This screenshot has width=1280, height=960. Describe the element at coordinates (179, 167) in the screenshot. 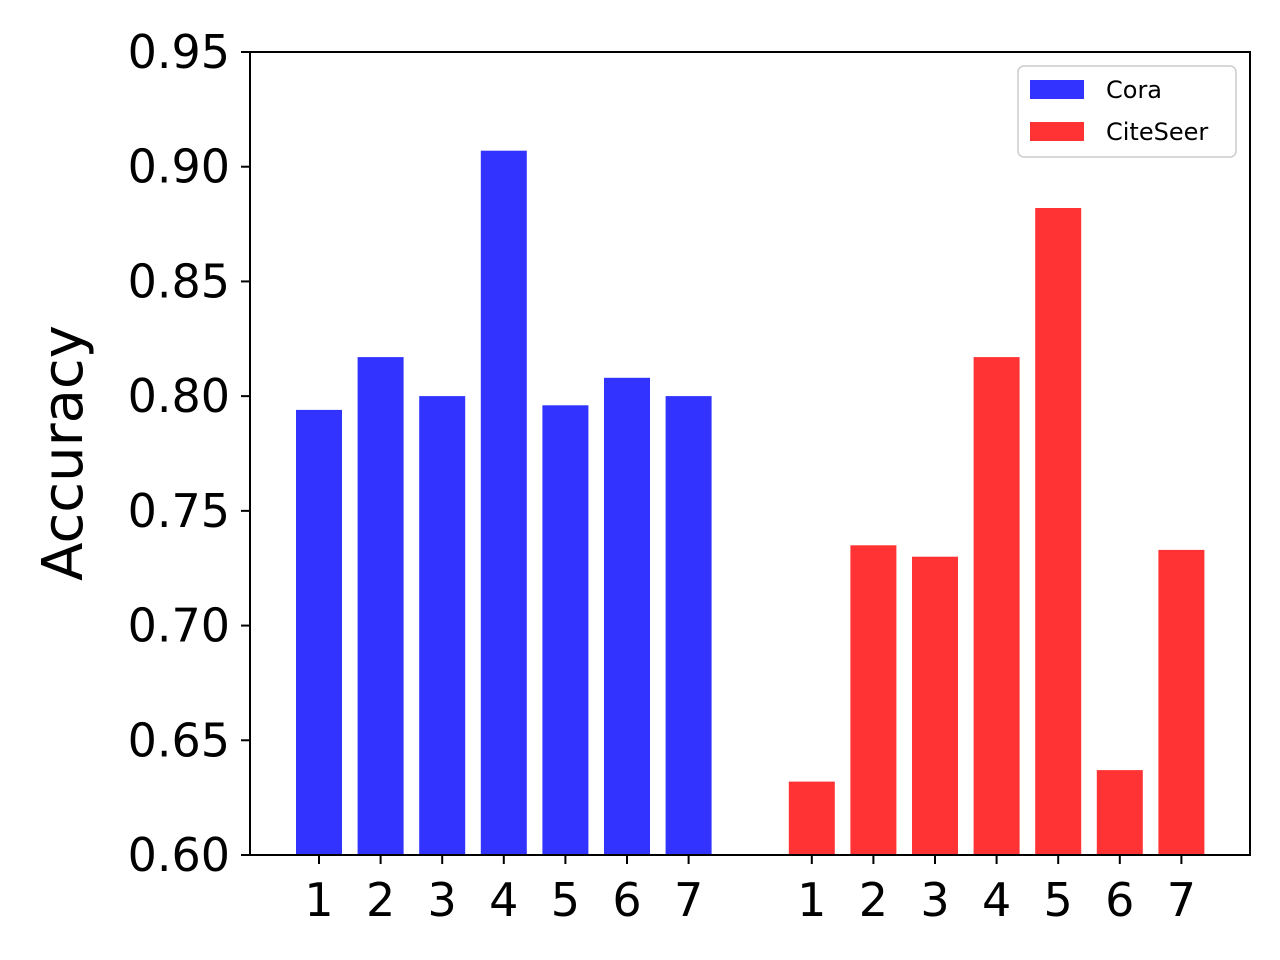

I see `y-tick-label: 0.90` at that location.